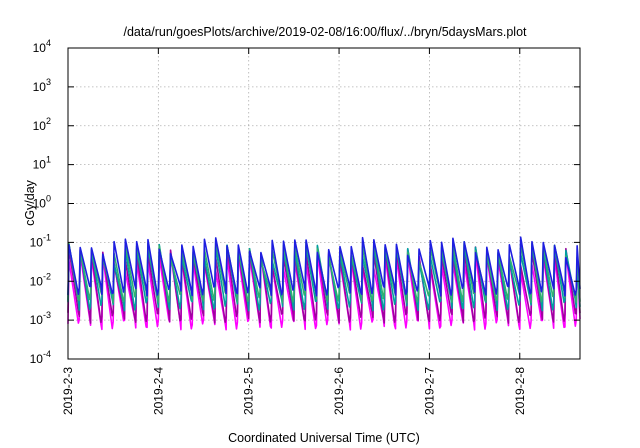 This screenshot has width=640, height=448. Describe the element at coordinates (42, 124) in the screenshot. I see `y-tick-label: 10²` at that location.